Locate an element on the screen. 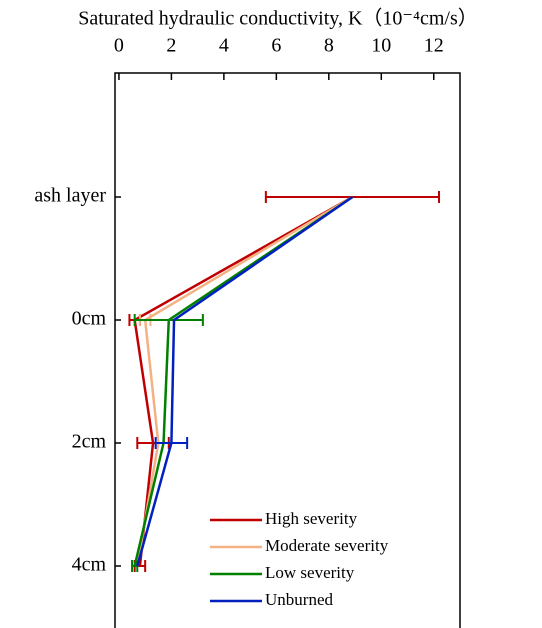 The image size is (542, 628). x-tick-label: 6 is located at coordinates (276, 46).